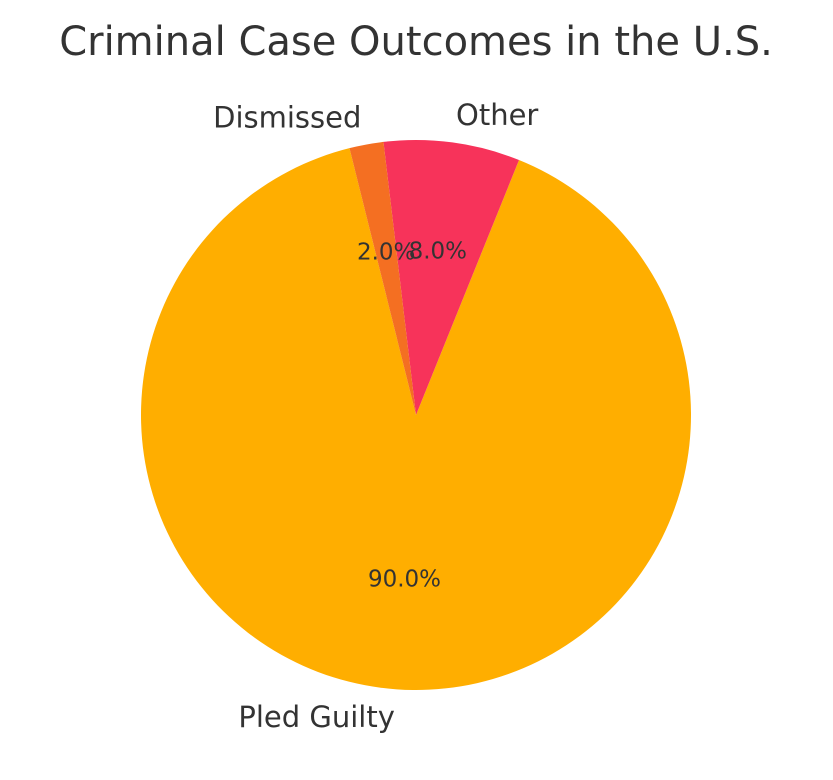 Image resolution: width=833 pixels, height=780 pixels. Describe the element at coordinates (316, 717) in the screenshot. I see `slice-label-pled-guilty: Pled Guilty` at that location.